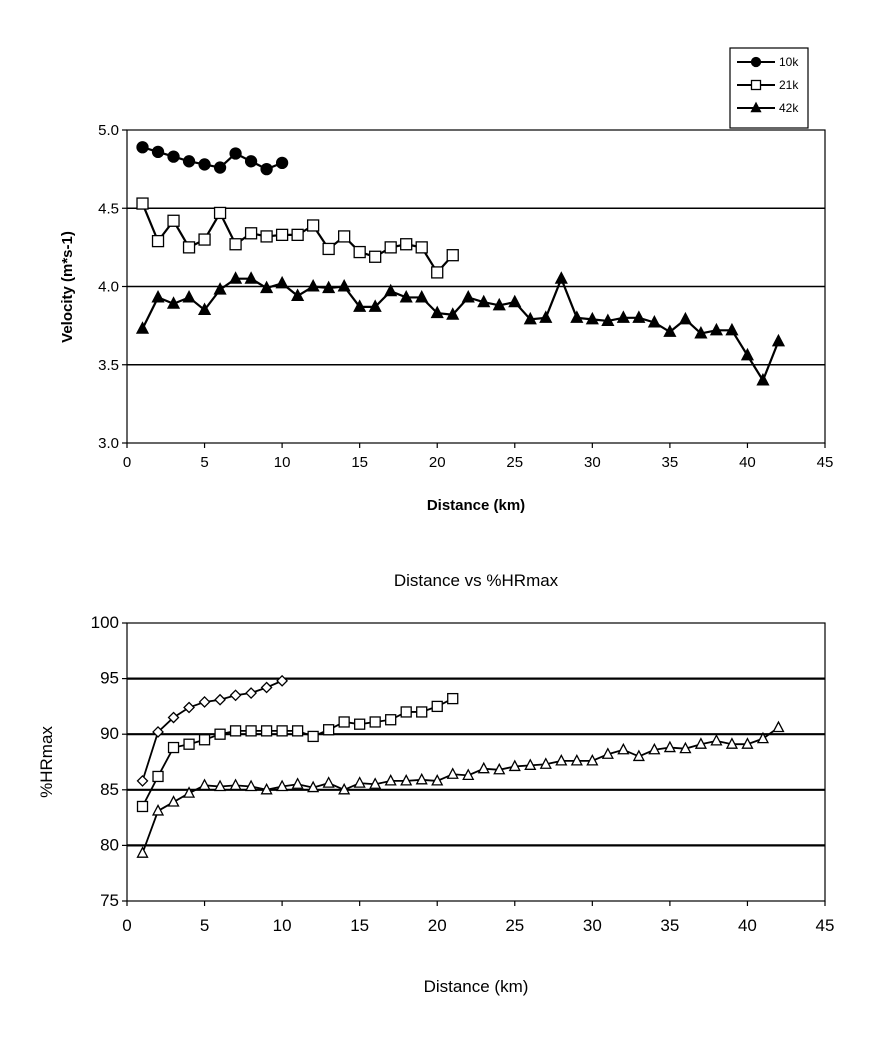 This screenshot has width=890, height=1050. What do you see at coordinates (359, 925) in the screenshot?
I see `x-tick-label: 15` at bounding box center [359, 925].